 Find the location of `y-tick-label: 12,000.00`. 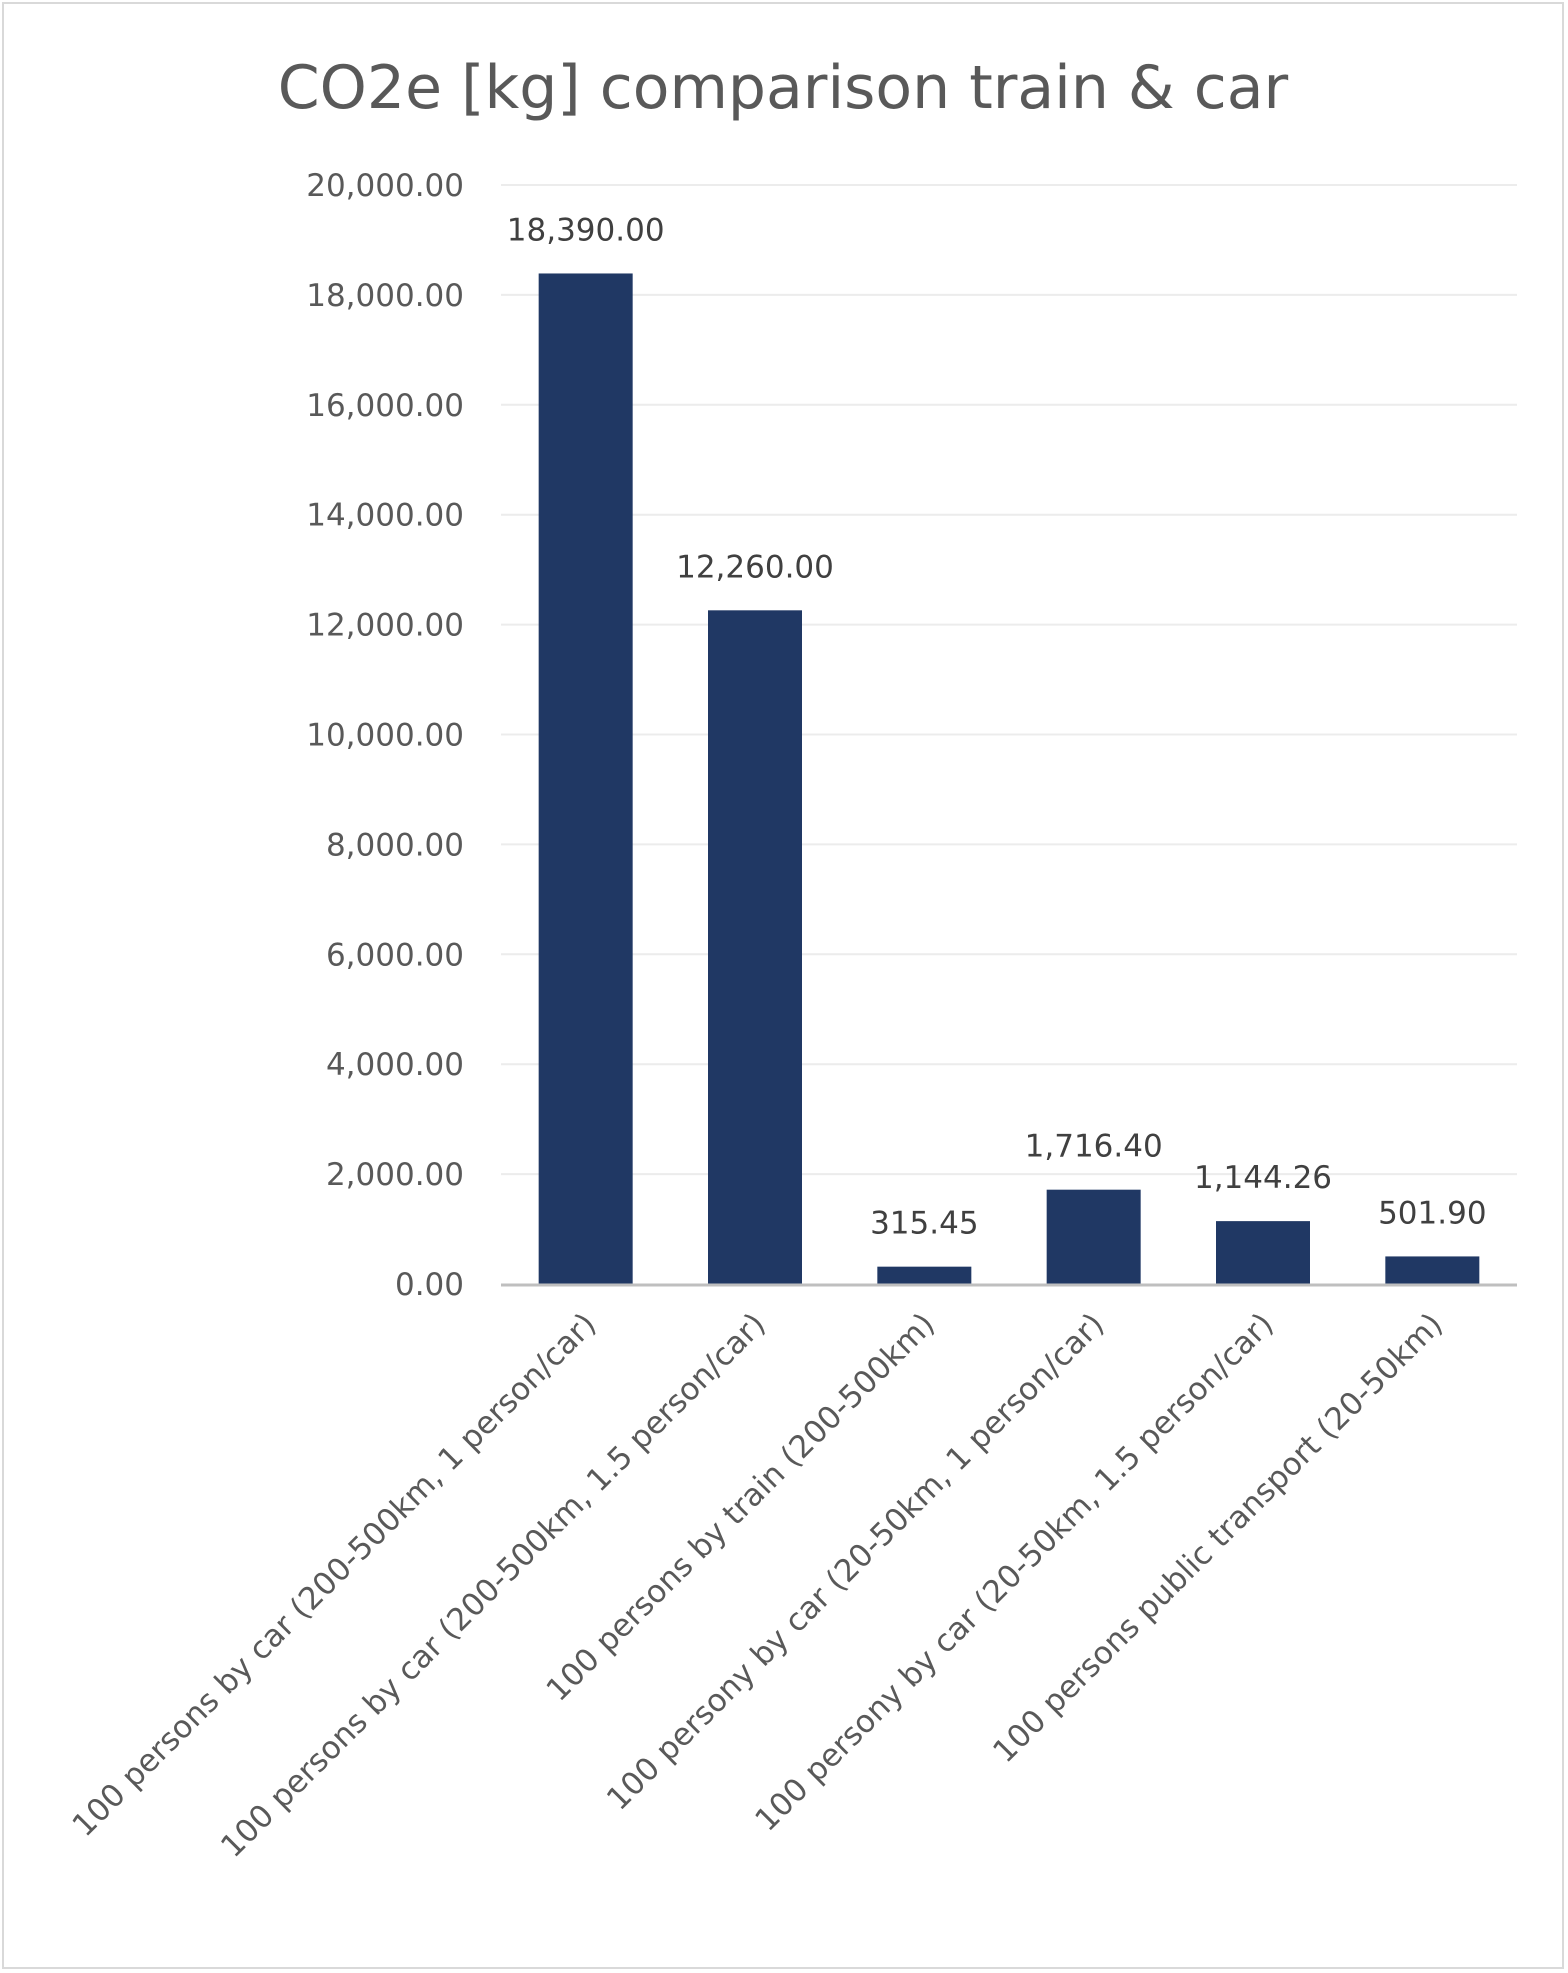

y-tick-label: 12,000.00 is located at coordinates (385, 626).